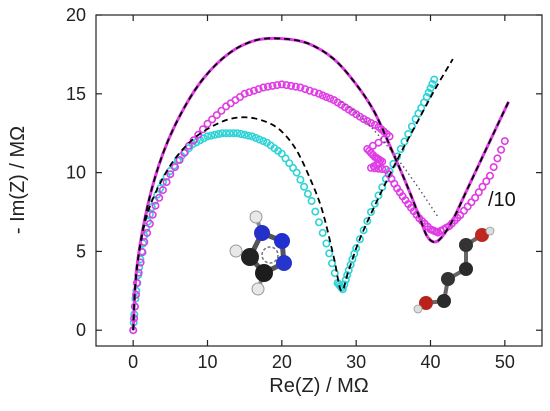  Describe the element at coordinates (81, 251) in the screenshot. I see `y-tick-label: 5` at that location.